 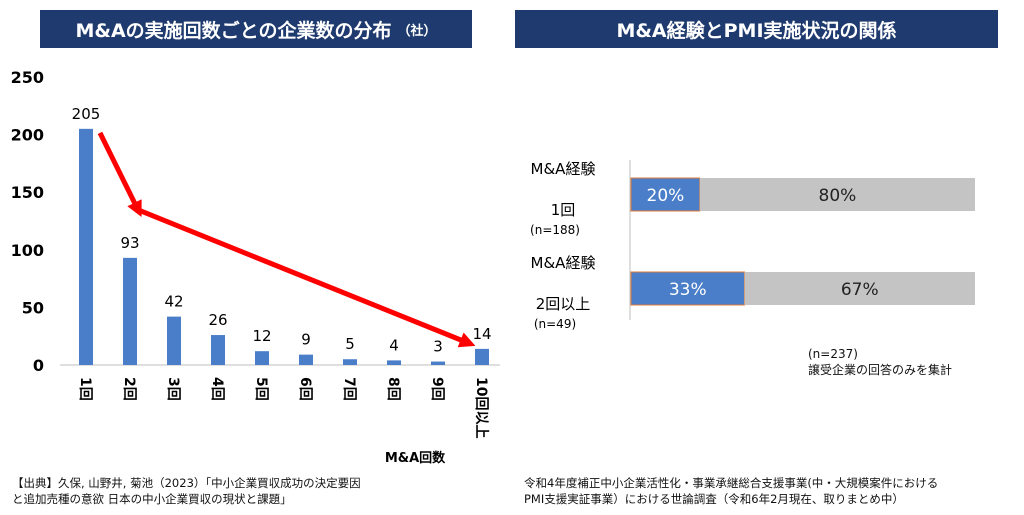 What do you see at coordinates (349, 389) in the screenshot?
I see `x-tick-label: 7回` at bounding box center [349, 389].